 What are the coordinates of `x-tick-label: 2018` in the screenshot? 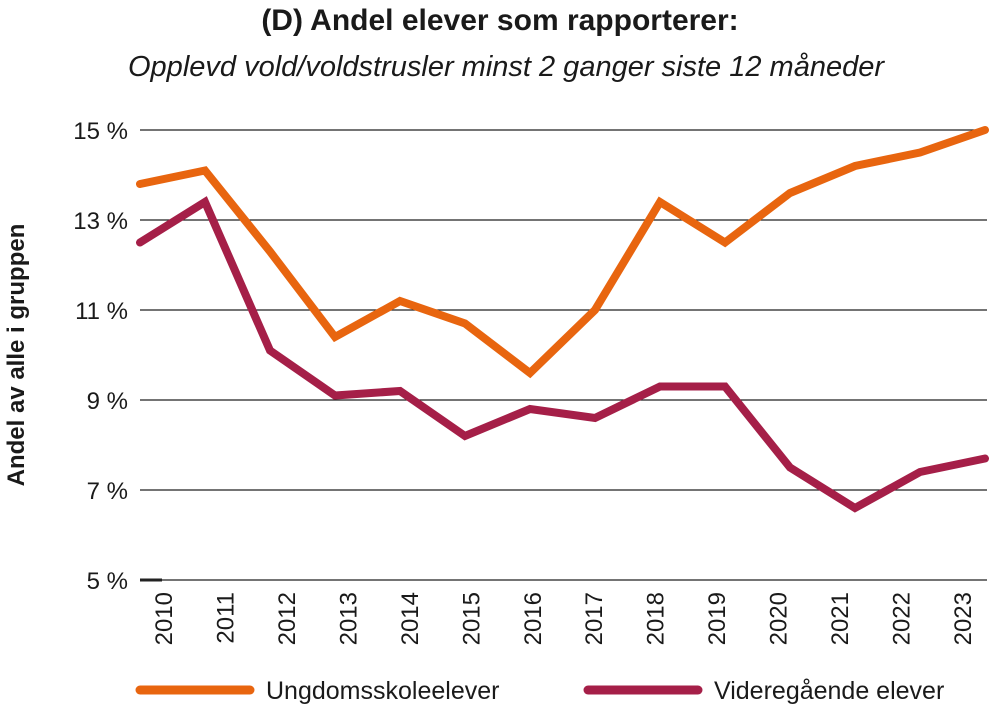 It's located at (656, 618).